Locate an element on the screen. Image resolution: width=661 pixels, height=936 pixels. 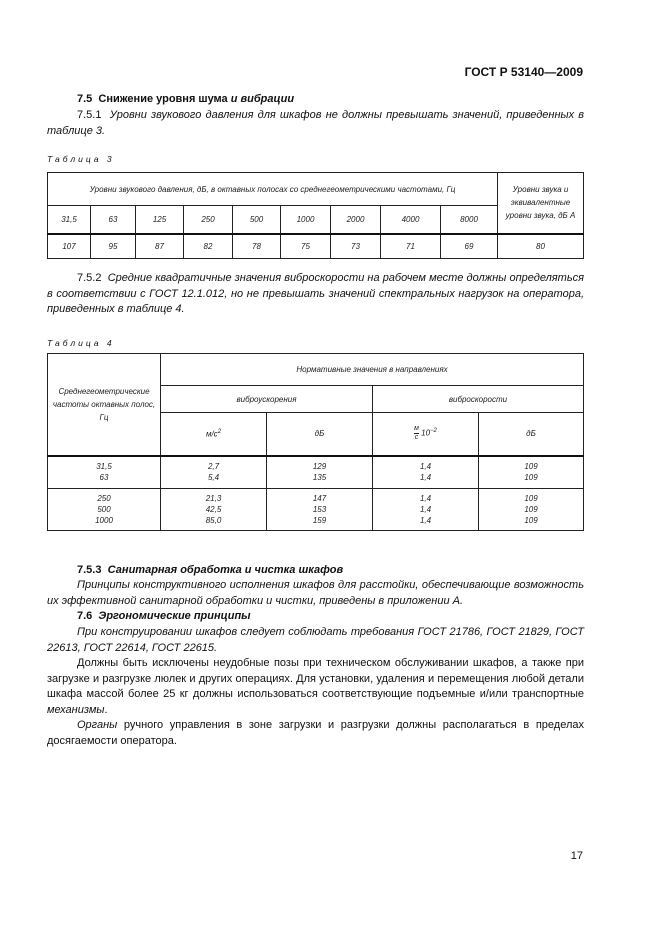
table-3-caption: Таблица 3 is located at coordinates (81, 159).